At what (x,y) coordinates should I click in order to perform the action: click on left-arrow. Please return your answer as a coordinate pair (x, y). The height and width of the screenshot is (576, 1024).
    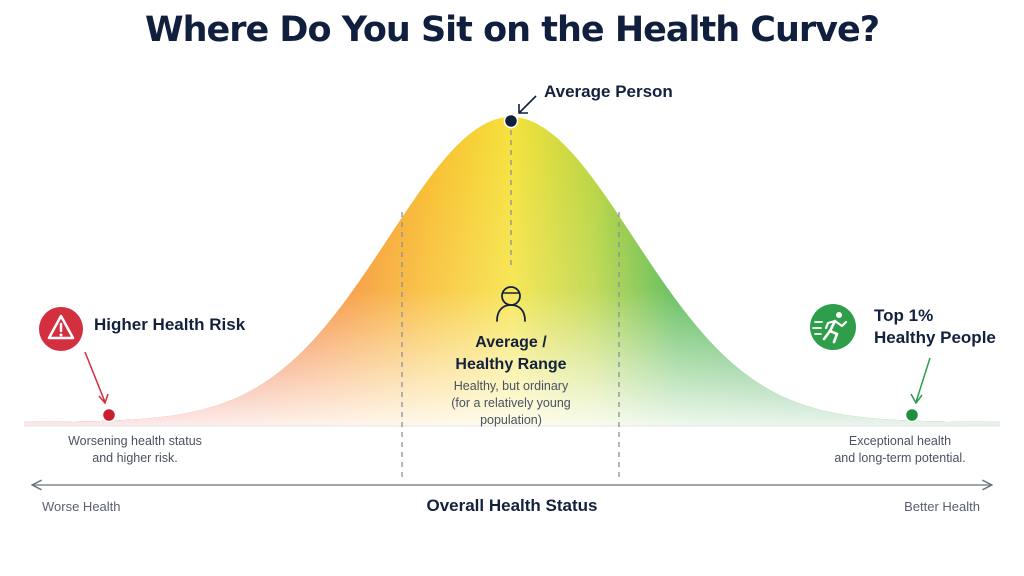
    Looking at the image, I should click on (96, 378).